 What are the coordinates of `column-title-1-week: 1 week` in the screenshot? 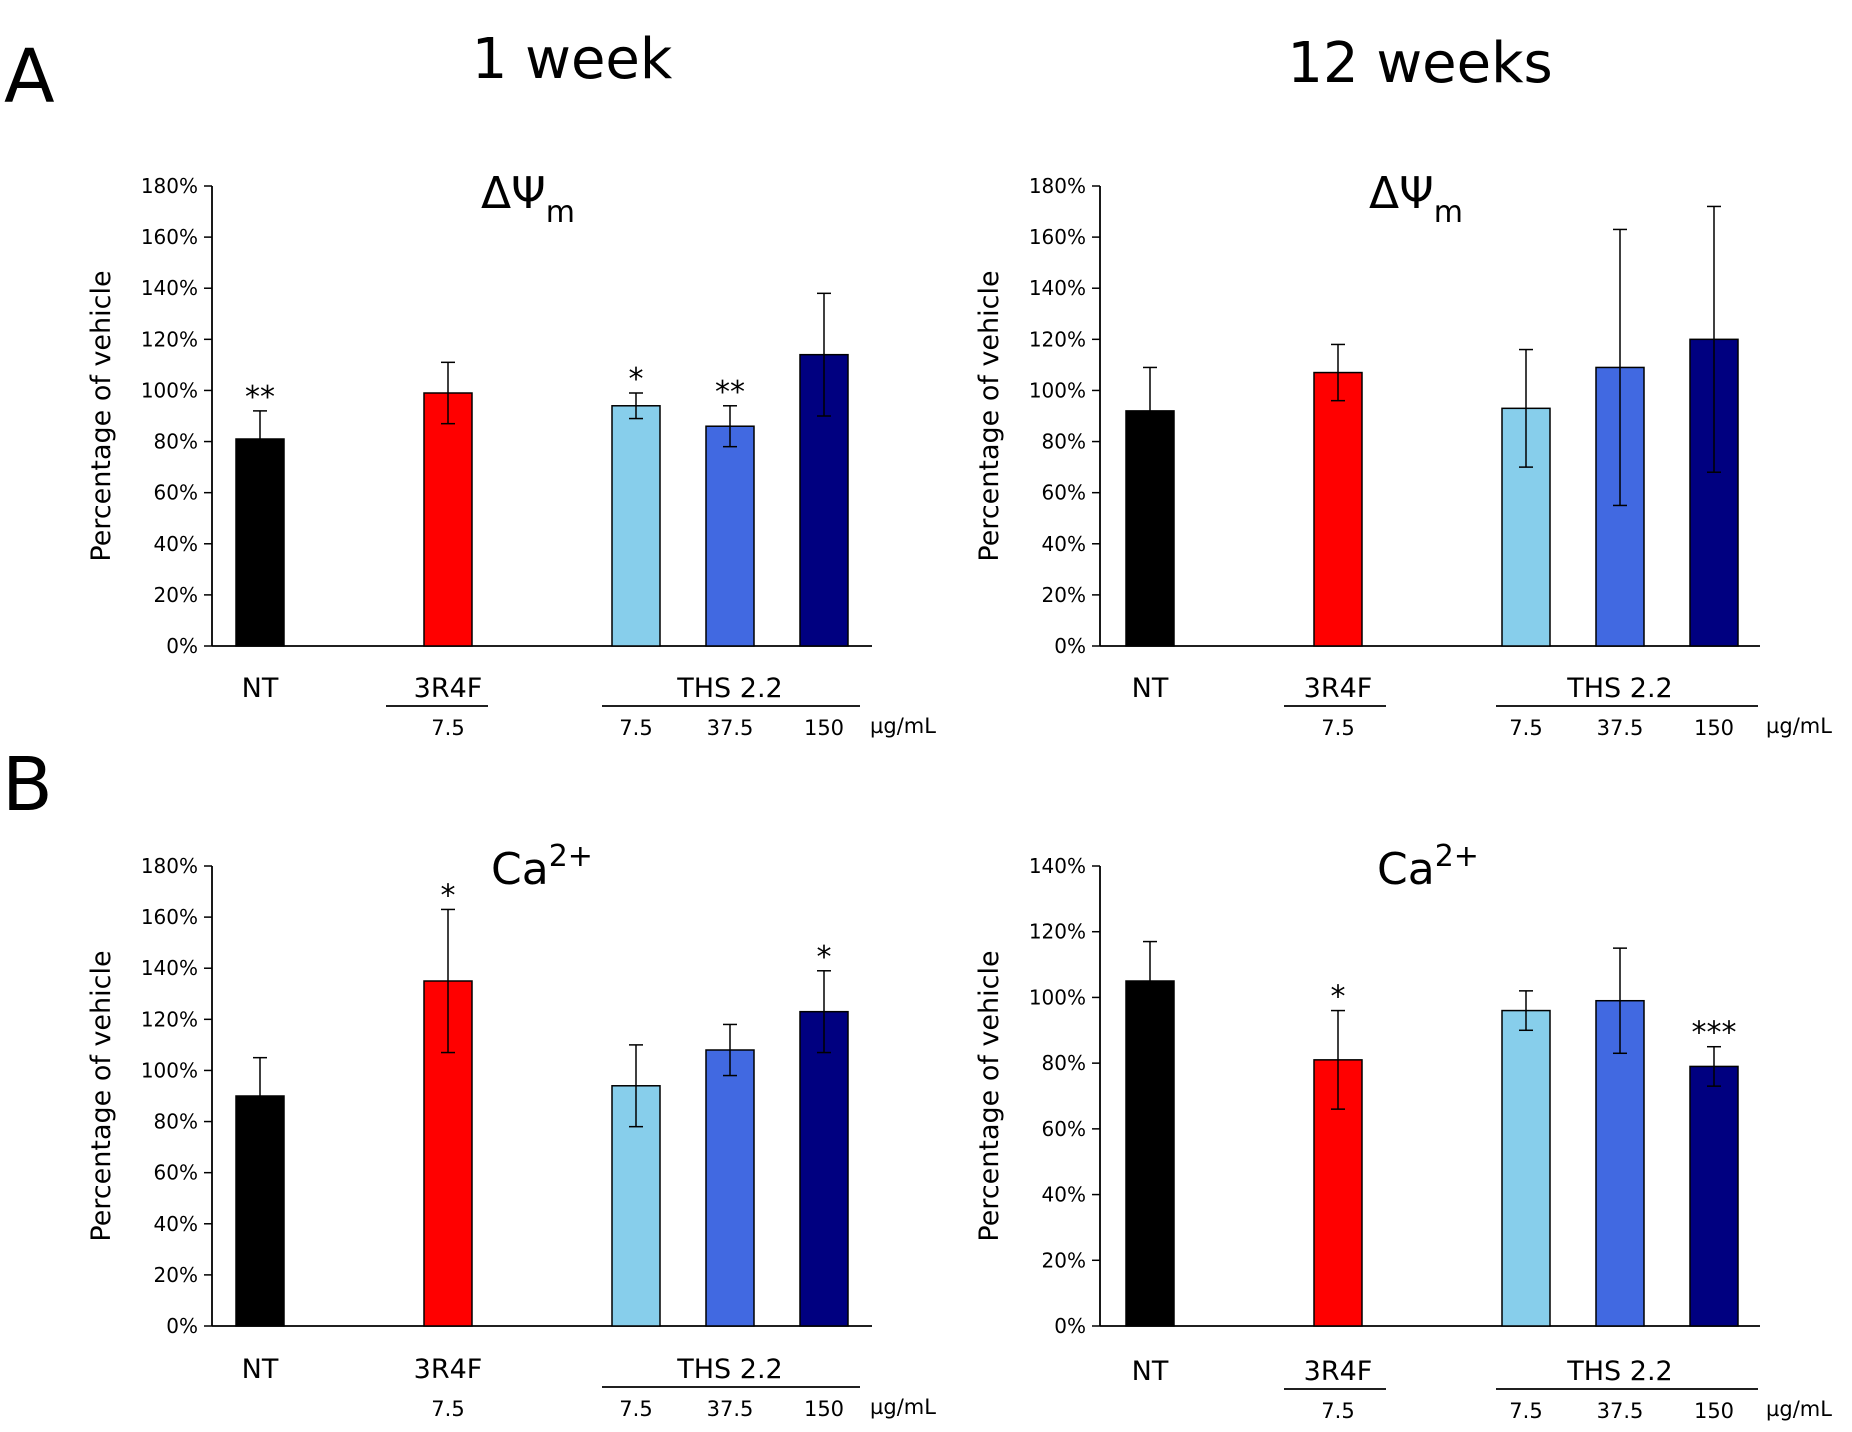 It's located at (572, 59).